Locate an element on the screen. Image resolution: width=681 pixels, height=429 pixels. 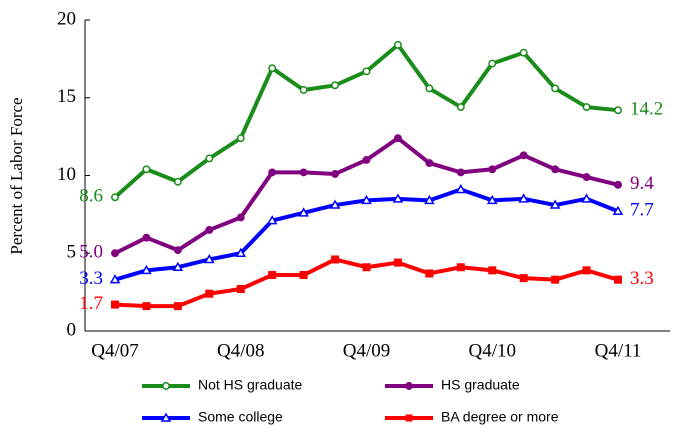
x-tick-label: Q4/07 is located at coordinates (115, 350).